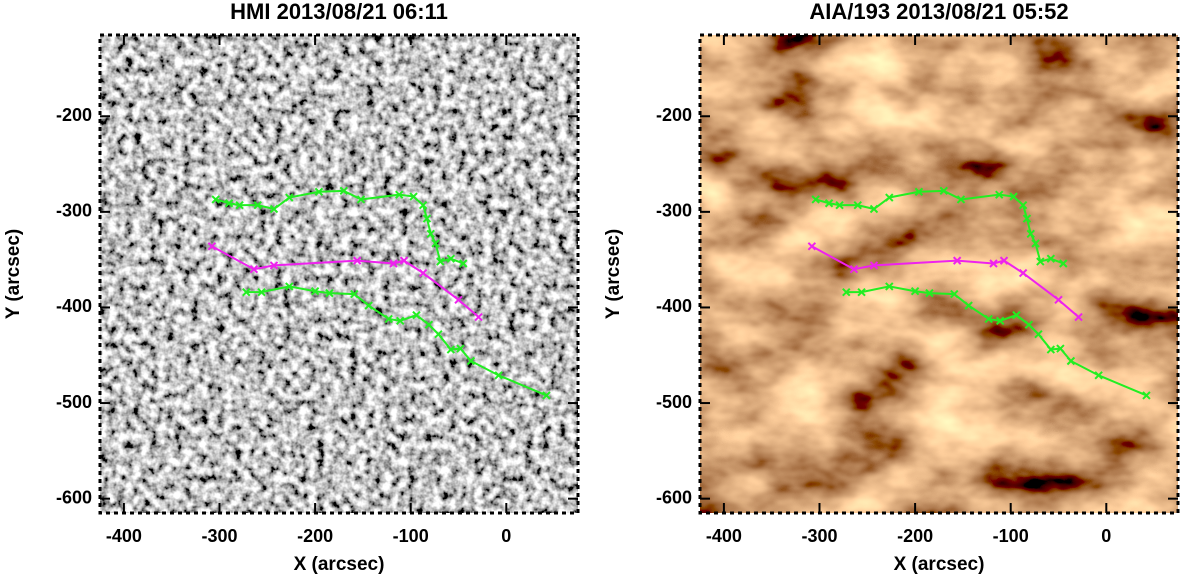  I want to click on chart-title: AIA/193 2013/08/21 05:52, so click(938, 12).